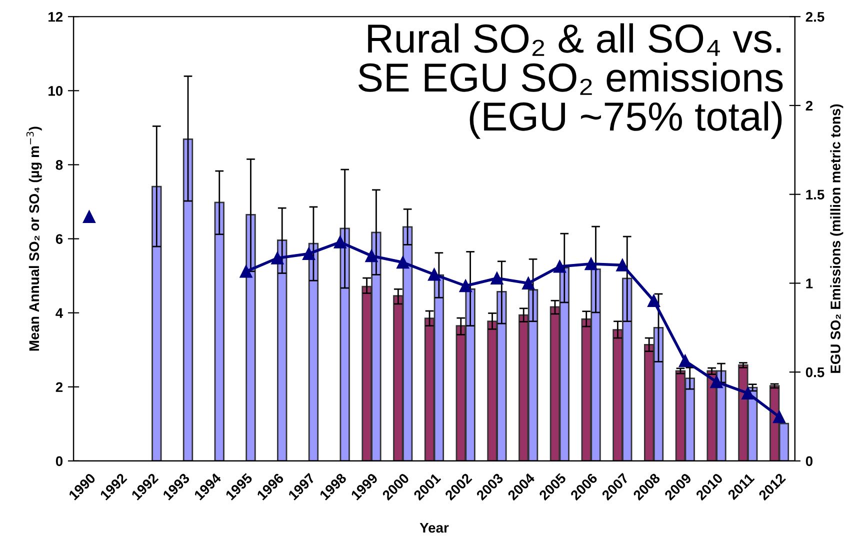  What do you see at coordinates (815, 17) in the screenshot?
I see `y2-tick-label: 2.5` at bounding box center [815, 17].